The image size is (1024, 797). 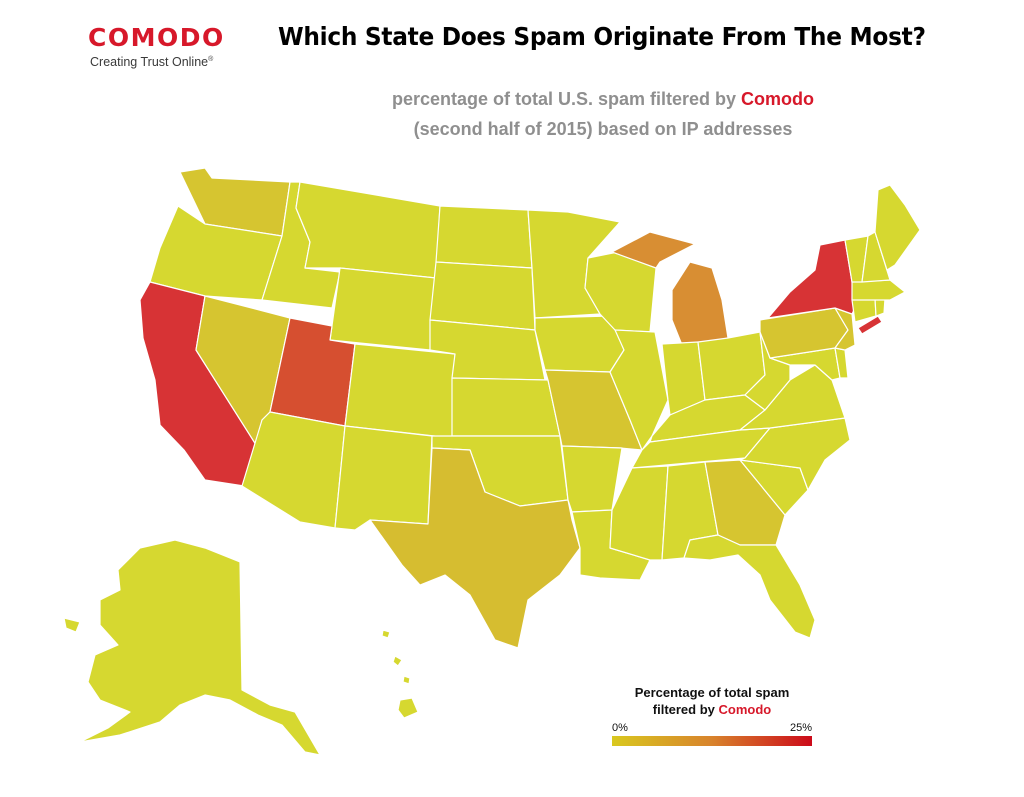 I want to click on registered-mark: ®, so click(x=211, y=59).